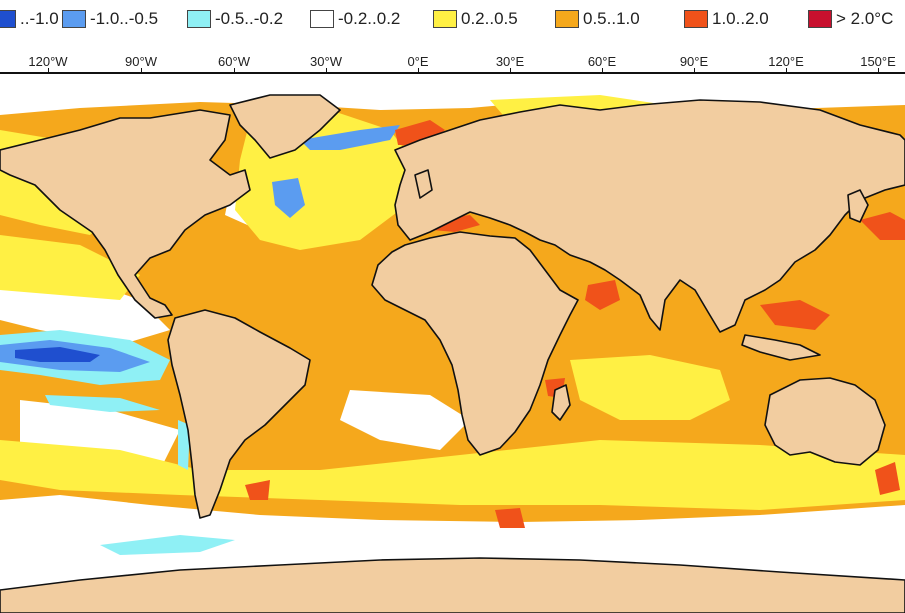 The image size is (905, 613). I want to click on lon-tick-label: 30°W, so click(326, 61).